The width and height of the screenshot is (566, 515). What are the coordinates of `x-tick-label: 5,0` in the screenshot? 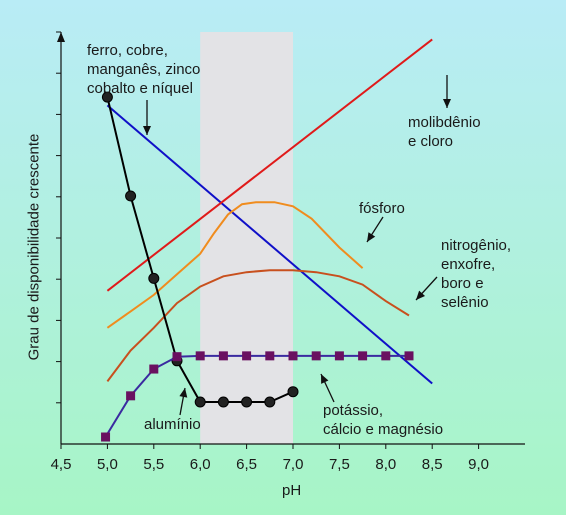 It's located at (107, 464).